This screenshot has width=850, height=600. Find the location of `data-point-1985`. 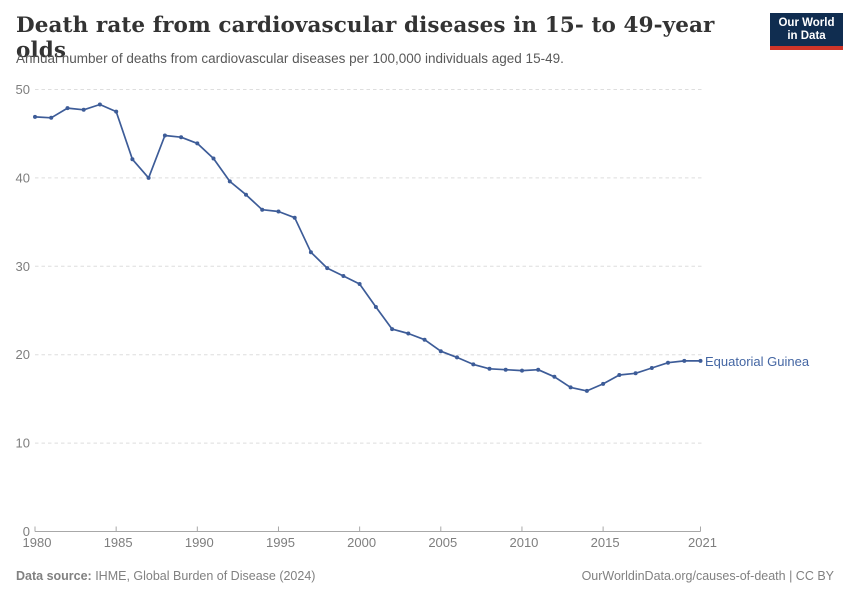

data-point-1985 is located at coordinates (116, 111).